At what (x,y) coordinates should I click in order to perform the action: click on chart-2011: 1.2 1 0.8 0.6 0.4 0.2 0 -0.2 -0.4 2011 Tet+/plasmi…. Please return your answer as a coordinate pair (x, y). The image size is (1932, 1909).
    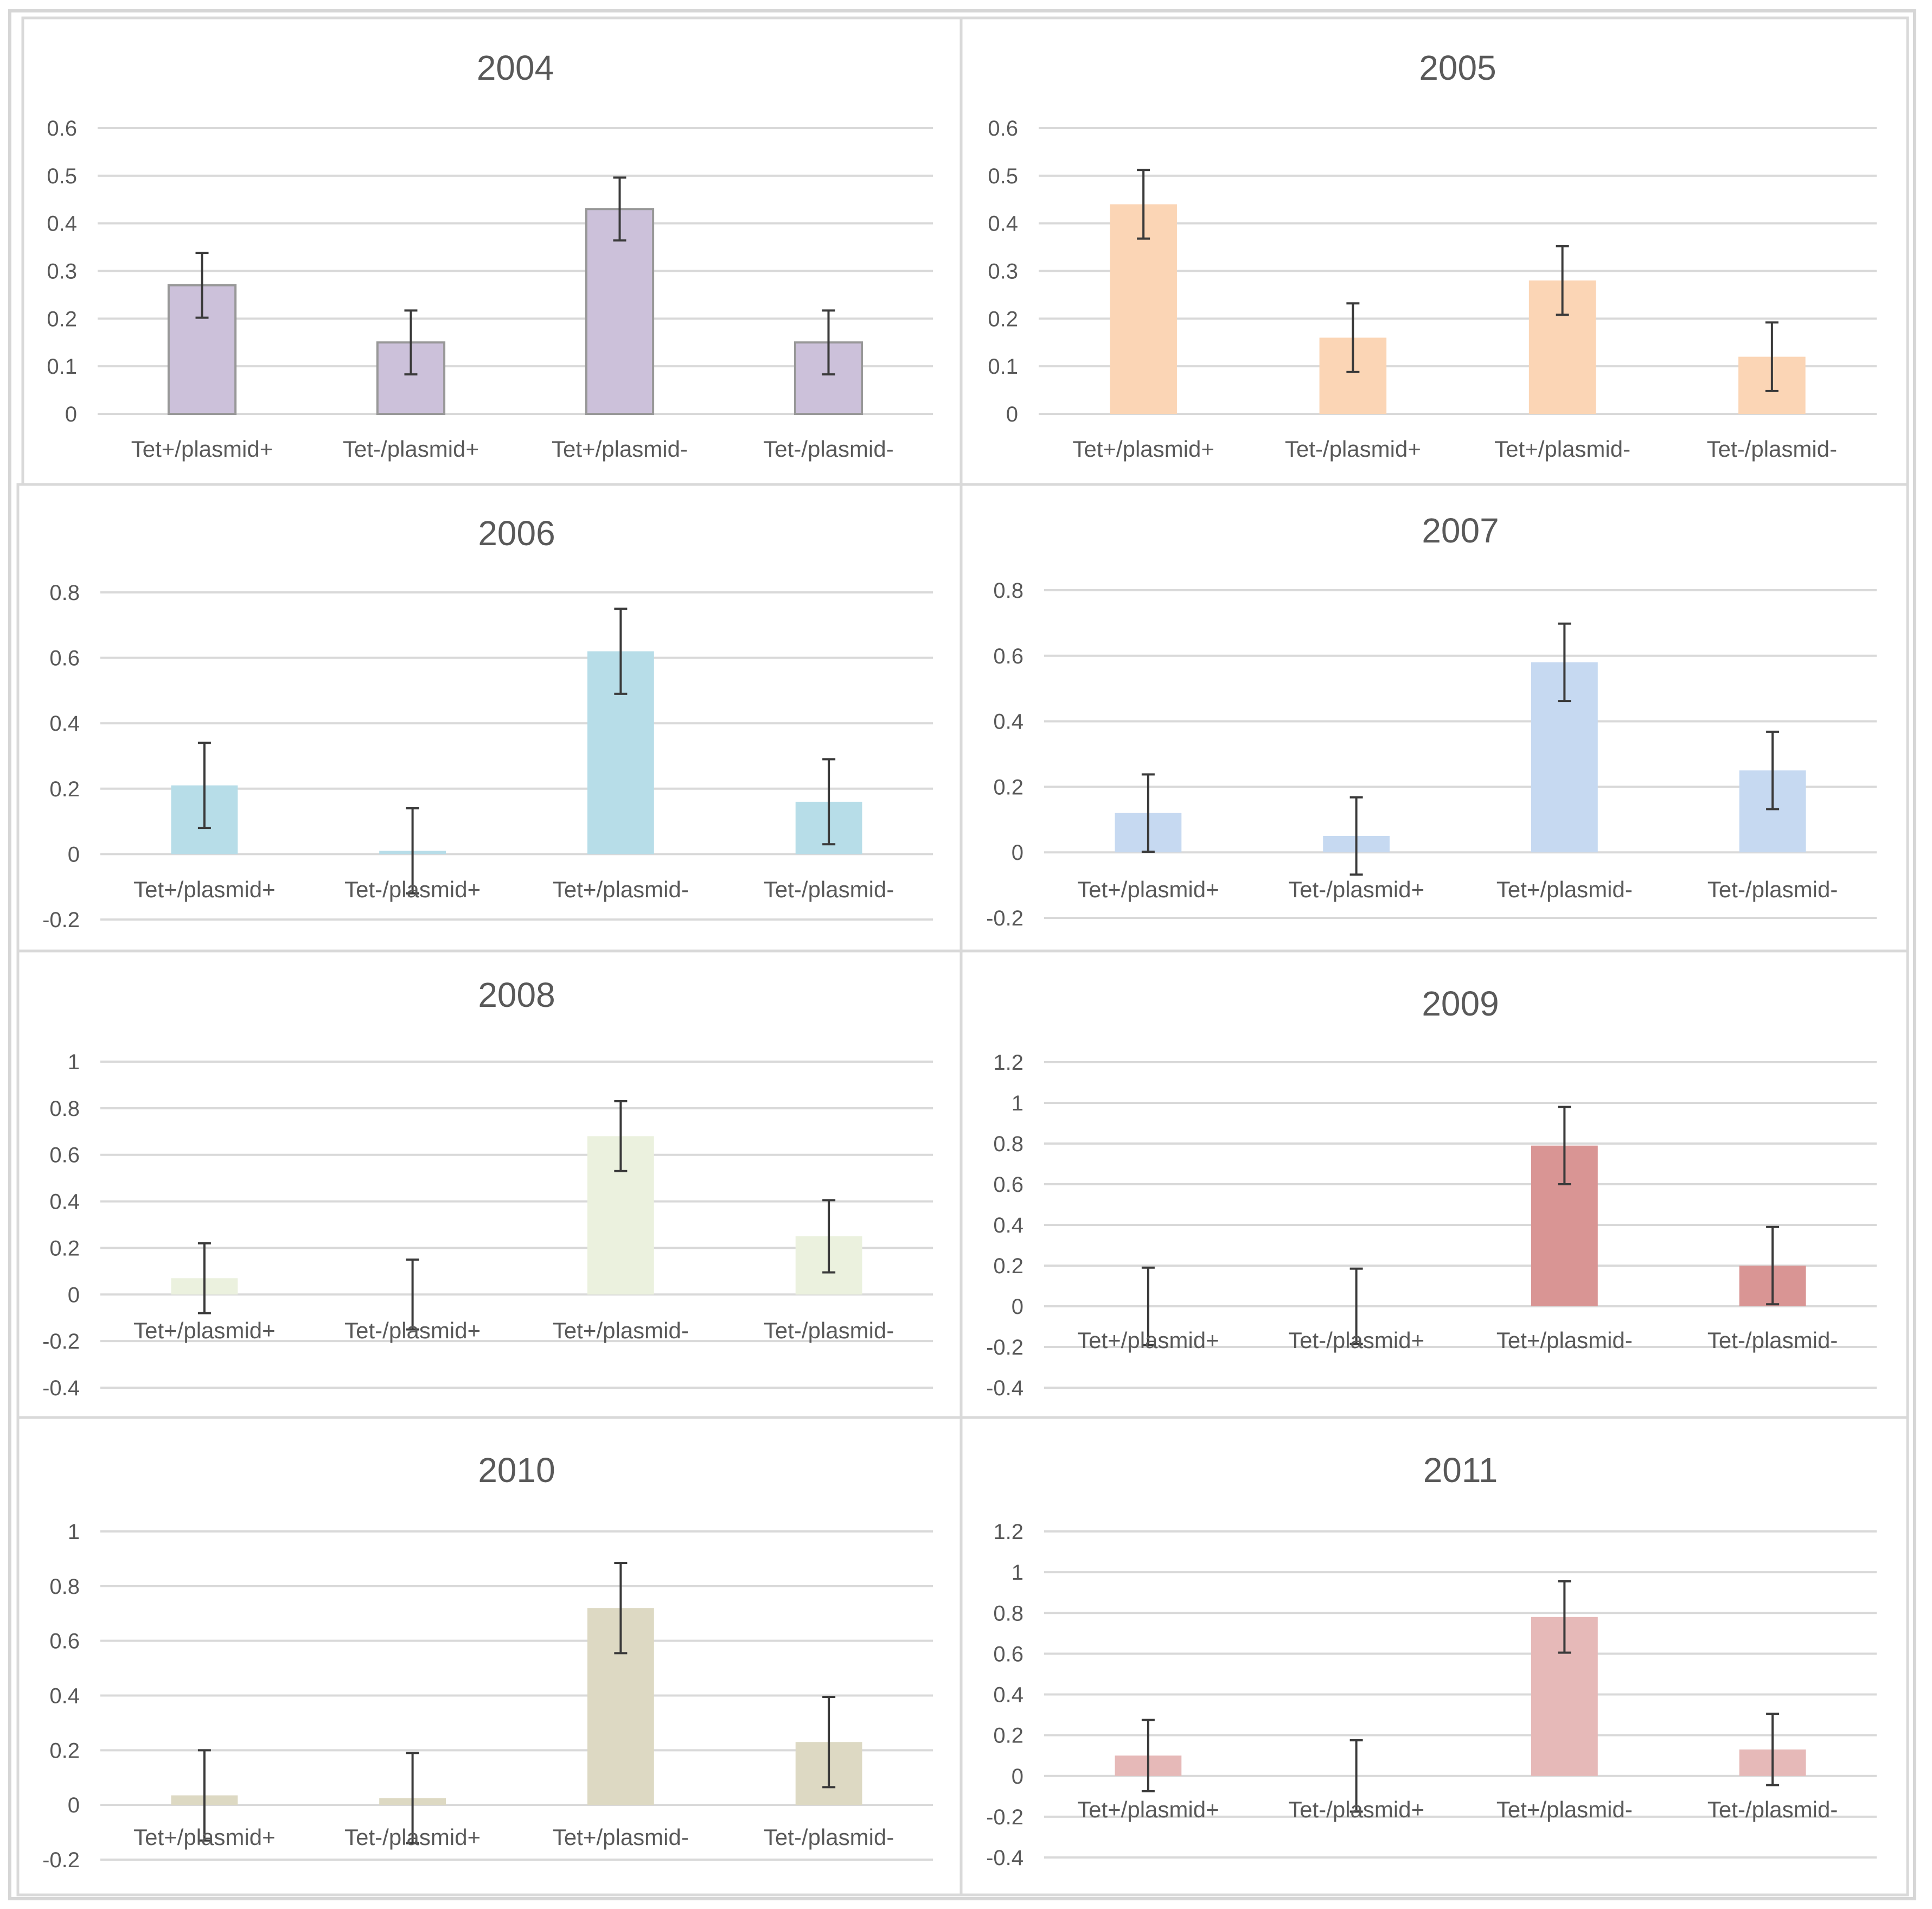
    Looking at the image, I should click on (1434, 1656).